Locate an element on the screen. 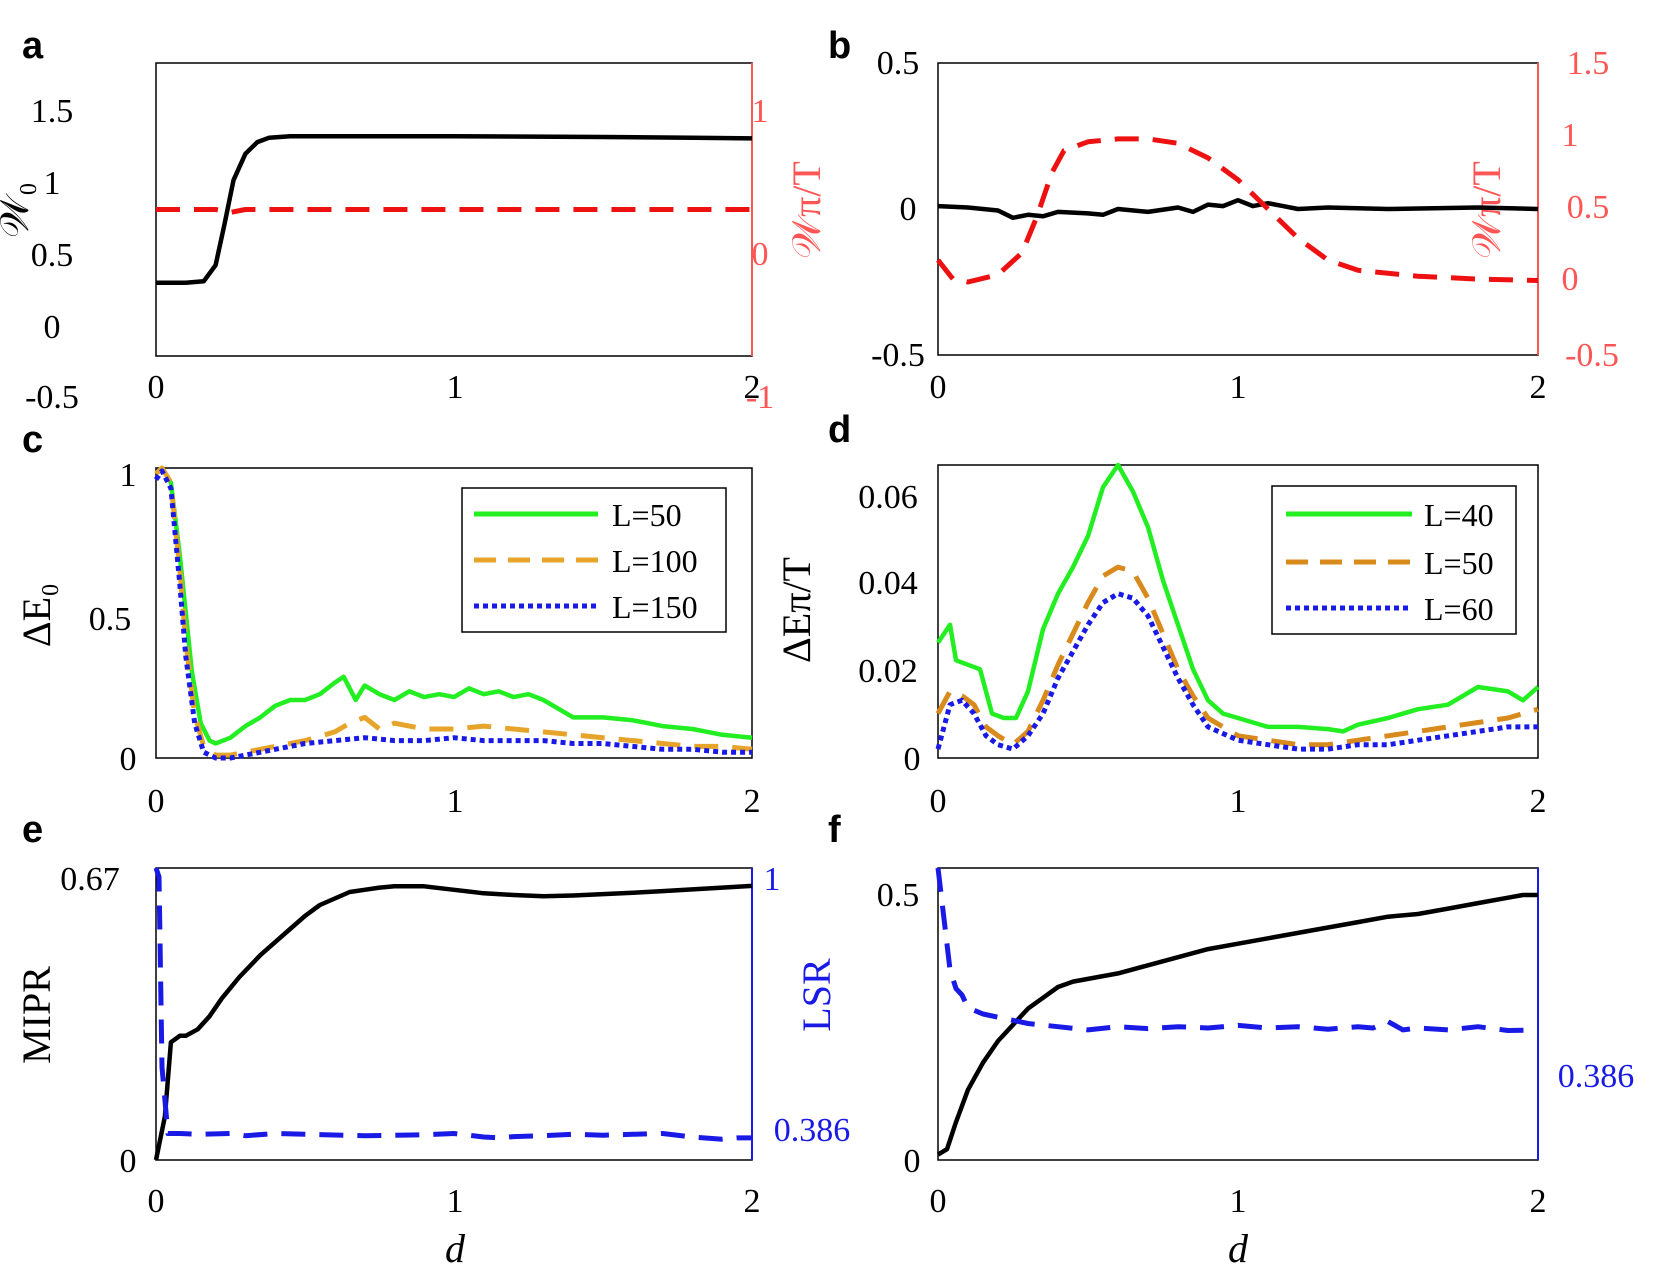 The image size is (1661, 1272). y-tick-c-1: 0.5 is located at coordinates (110, 619).